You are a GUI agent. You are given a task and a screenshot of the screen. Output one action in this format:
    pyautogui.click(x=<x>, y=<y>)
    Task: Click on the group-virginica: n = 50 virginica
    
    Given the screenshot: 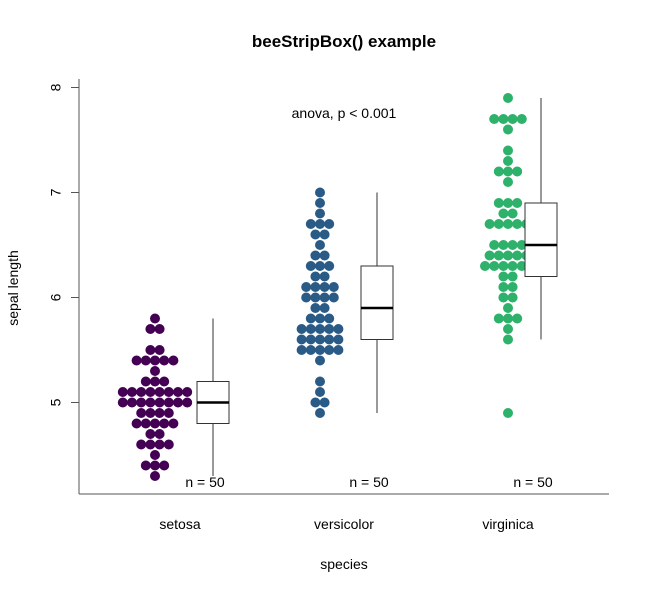 What is the action you would take?
    pyautogui.click(x=519, y=312)
    